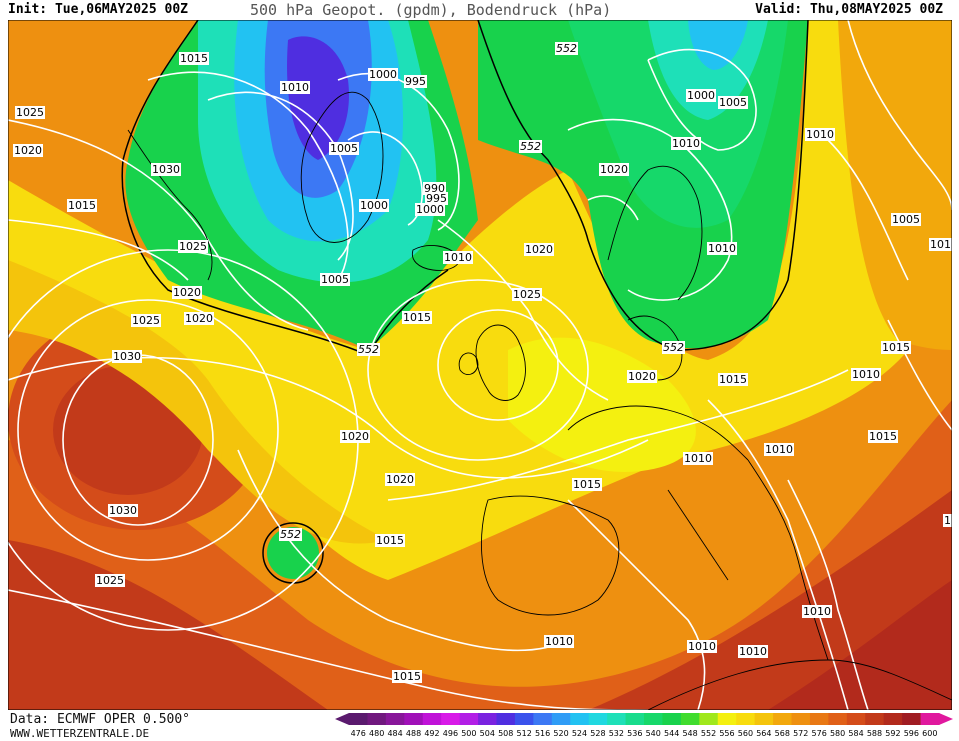  What do you see at coordinates (745, 733) in the screenshot?
I see `colorbar-tick-label: 560` at bounding box center [745, 733].